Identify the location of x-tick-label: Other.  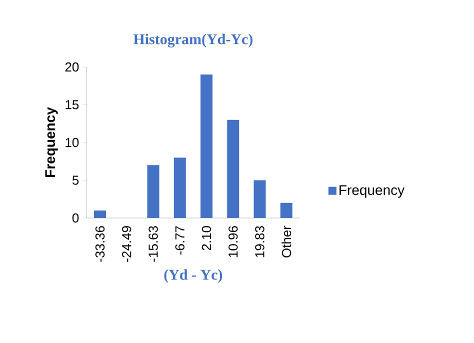
(287, 242).